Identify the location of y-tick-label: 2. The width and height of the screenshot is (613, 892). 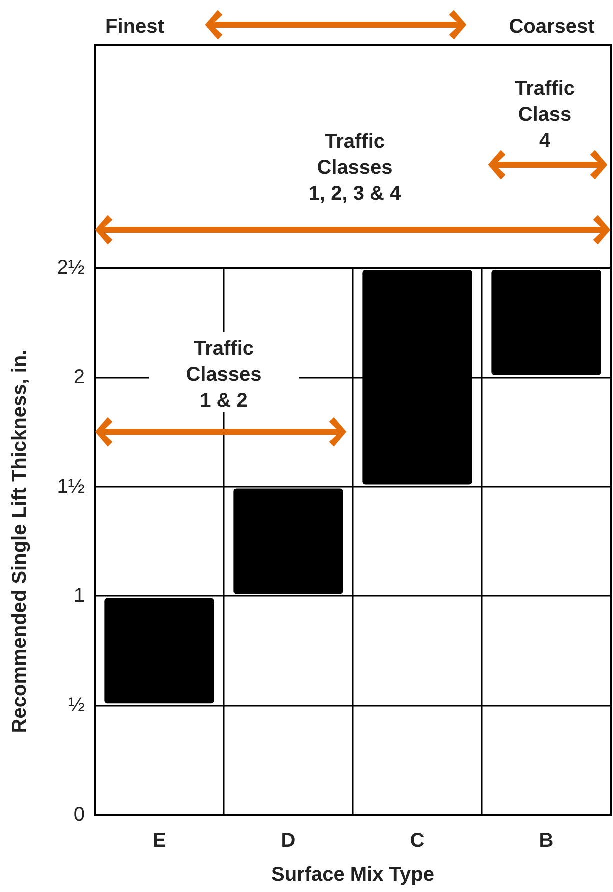
(79, 377).